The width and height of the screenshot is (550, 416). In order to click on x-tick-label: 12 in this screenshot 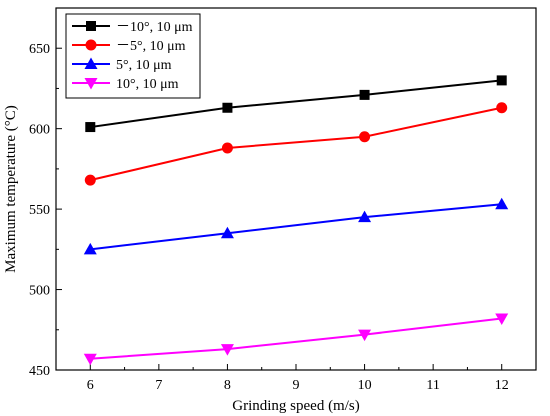, I will do `click(502, 385)`.